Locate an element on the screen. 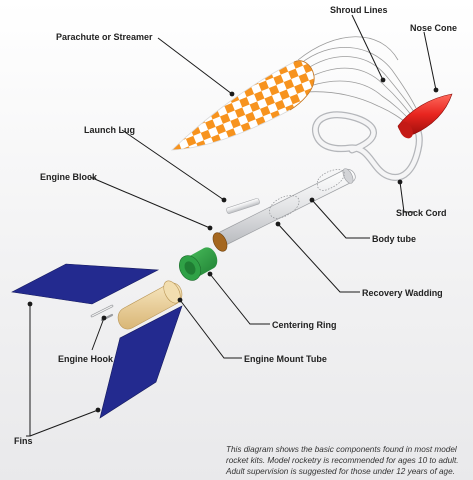 The width and height of the screenshot is (473, 480). label-shroud-lines: Shroud Lines is located at coordinates (359, 10).